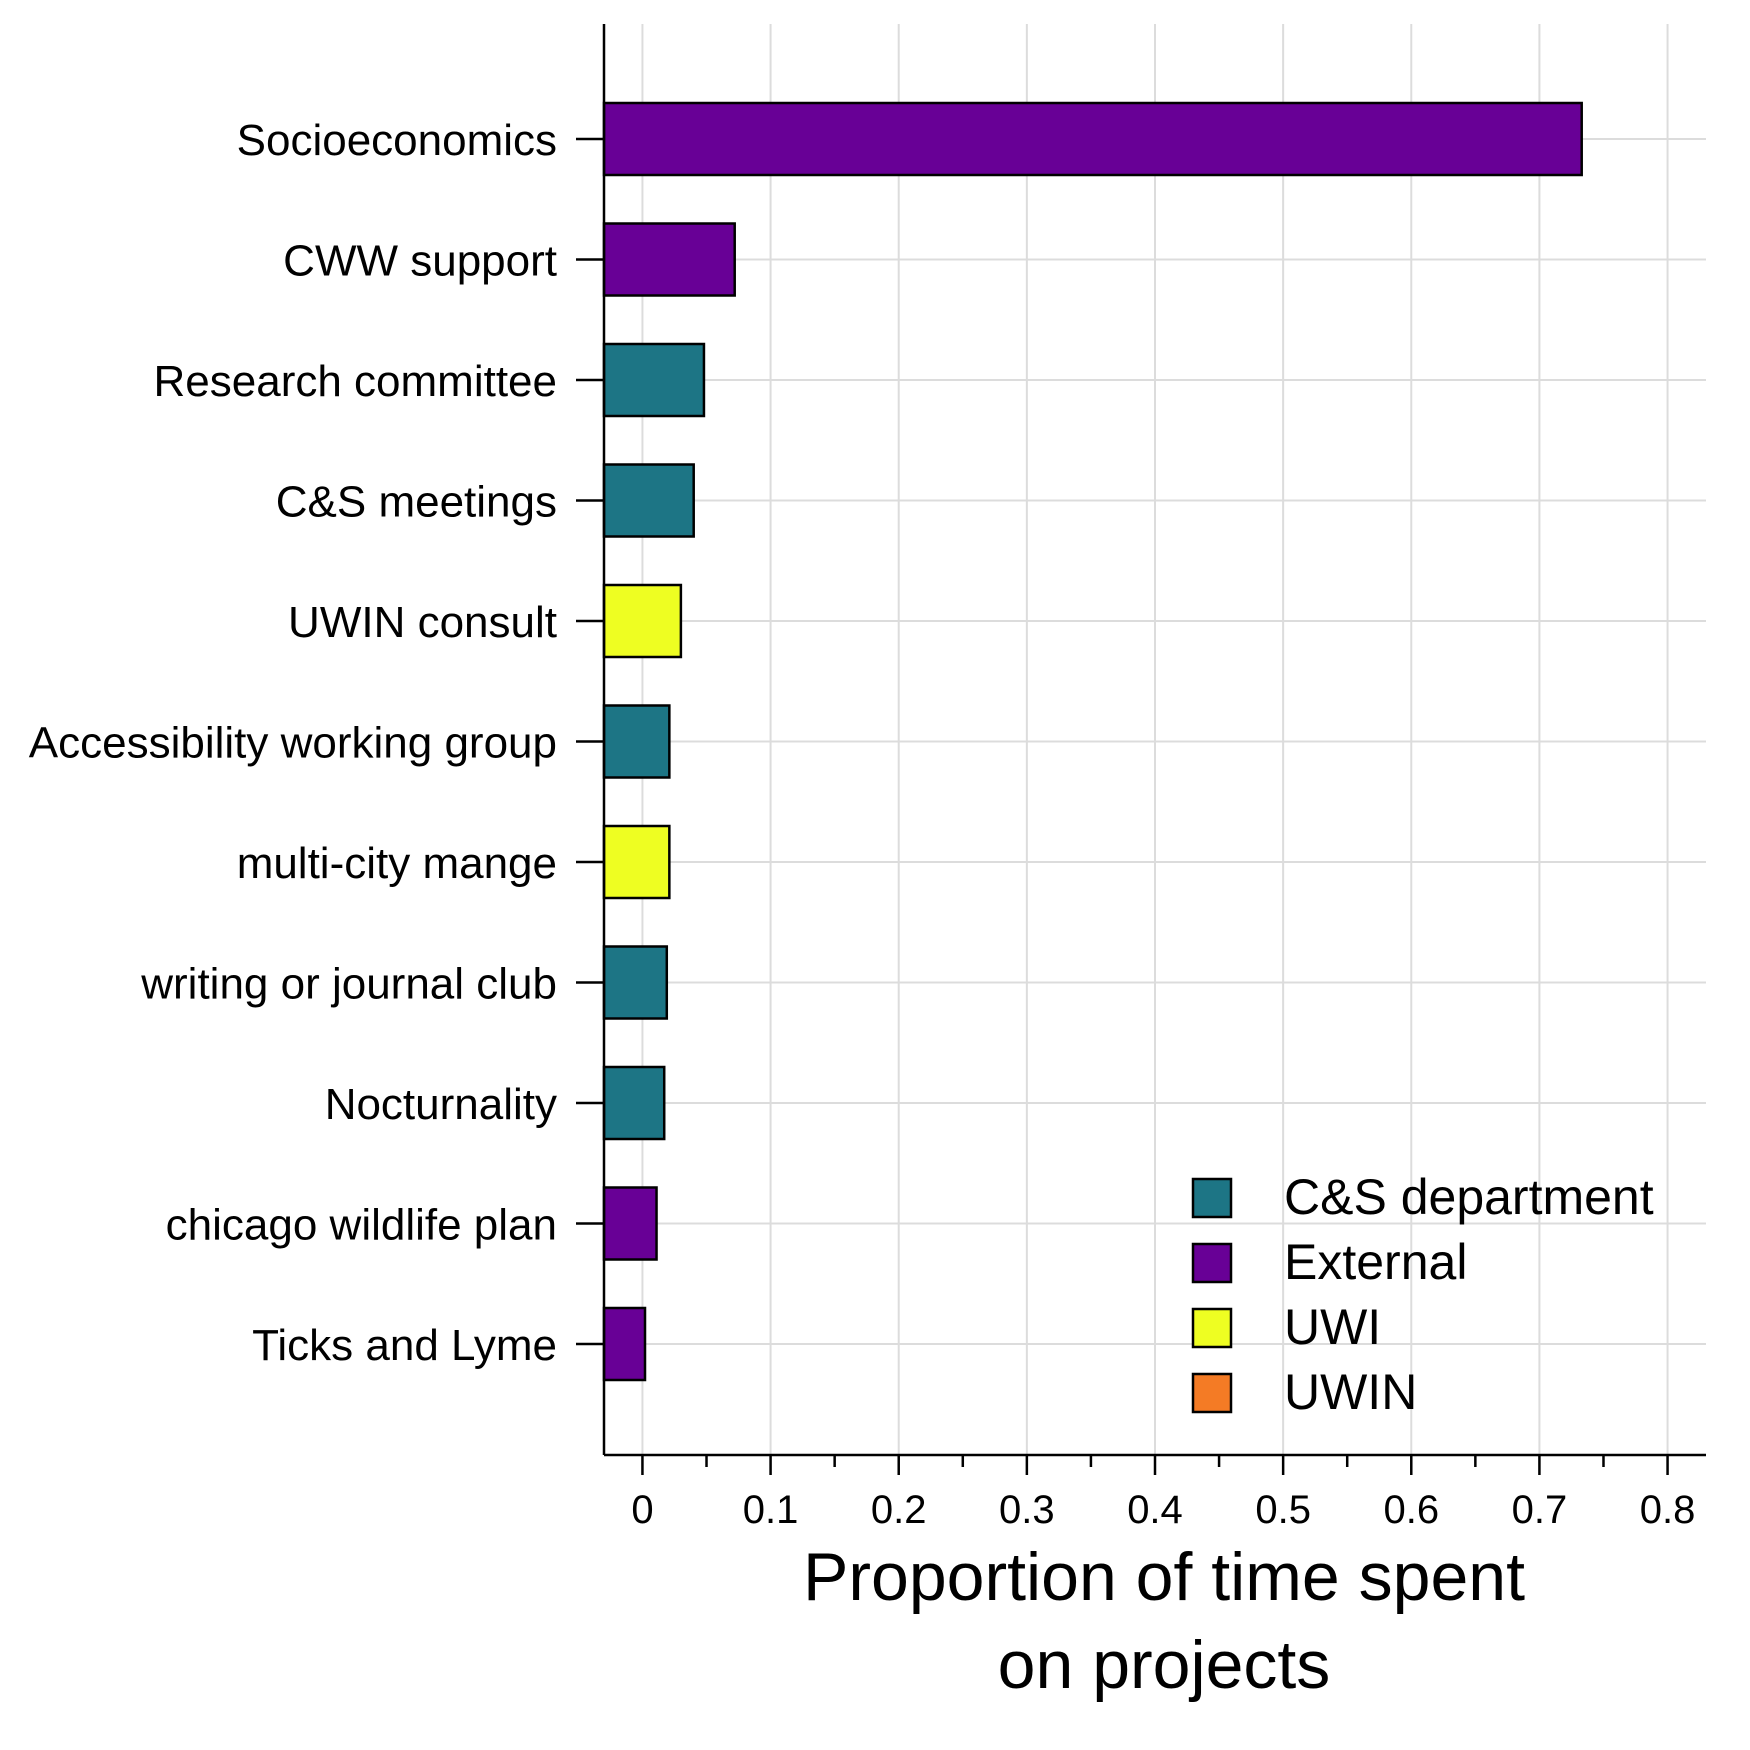  What do you see at coordinates (397, 140) in the screenshot?
I see `y-tick-label: Socioeconomics` at bounding box center [397, 140].